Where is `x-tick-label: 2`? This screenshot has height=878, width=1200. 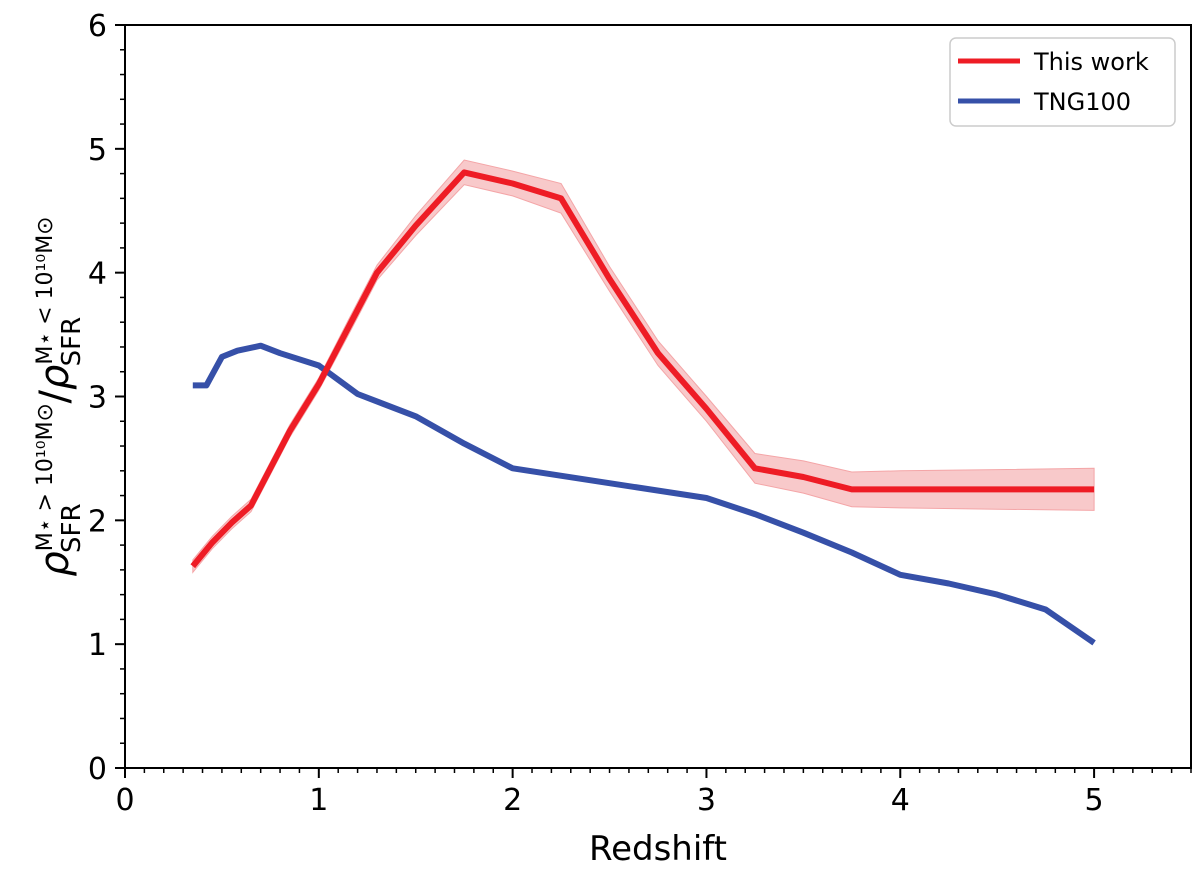
x-tick-label: 2 is located at coordinates (512, 800).